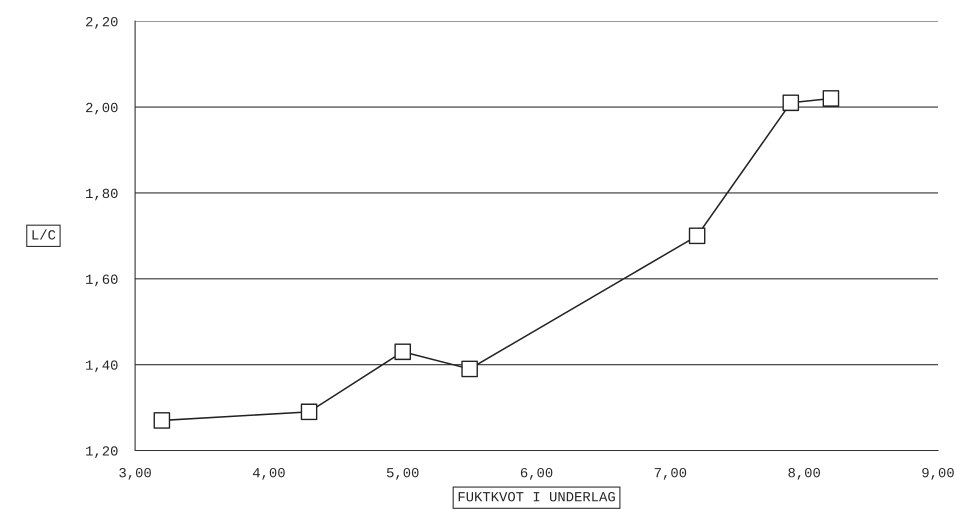 Image resolution: width=965 pixels, height=530 pixels. Describe the element at coordinates (102, 22) in the screenshot. I see `y-tick-label: 2,20` at that location.